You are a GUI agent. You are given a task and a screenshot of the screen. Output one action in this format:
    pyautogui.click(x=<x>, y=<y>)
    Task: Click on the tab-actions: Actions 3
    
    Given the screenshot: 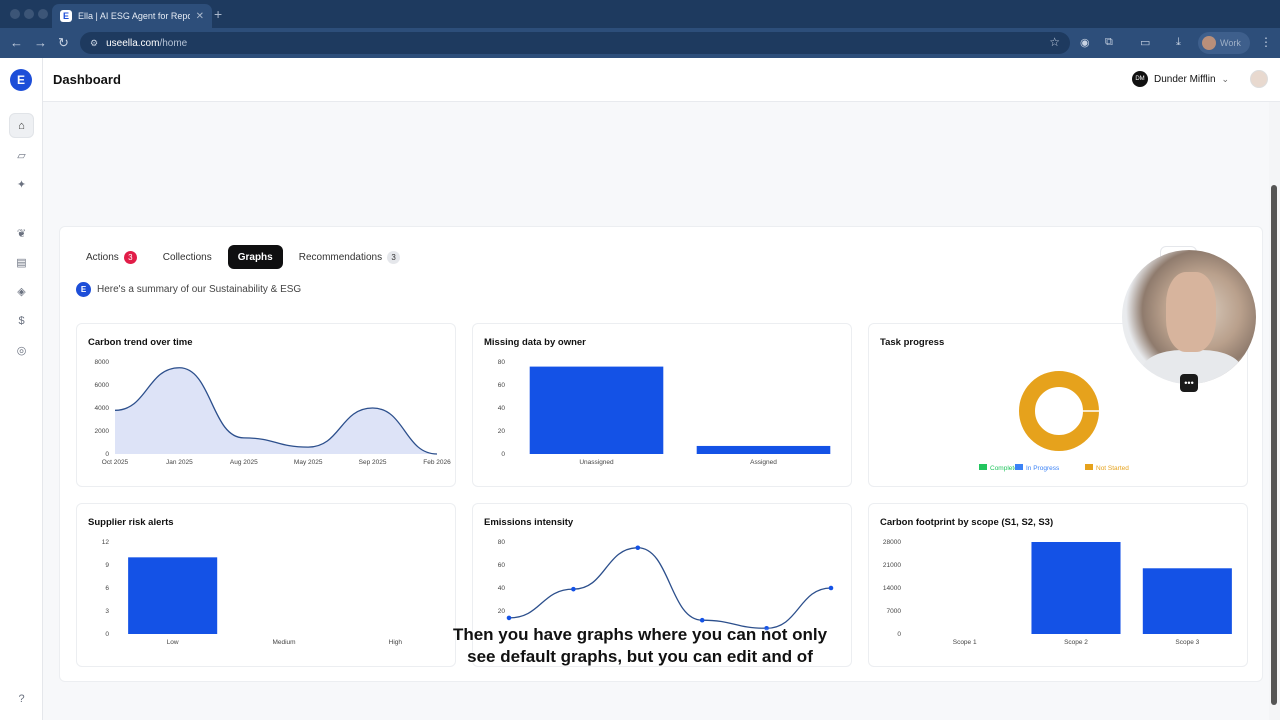 What is the action you would take?
    pyautogui.click(x=111, y=257)
    